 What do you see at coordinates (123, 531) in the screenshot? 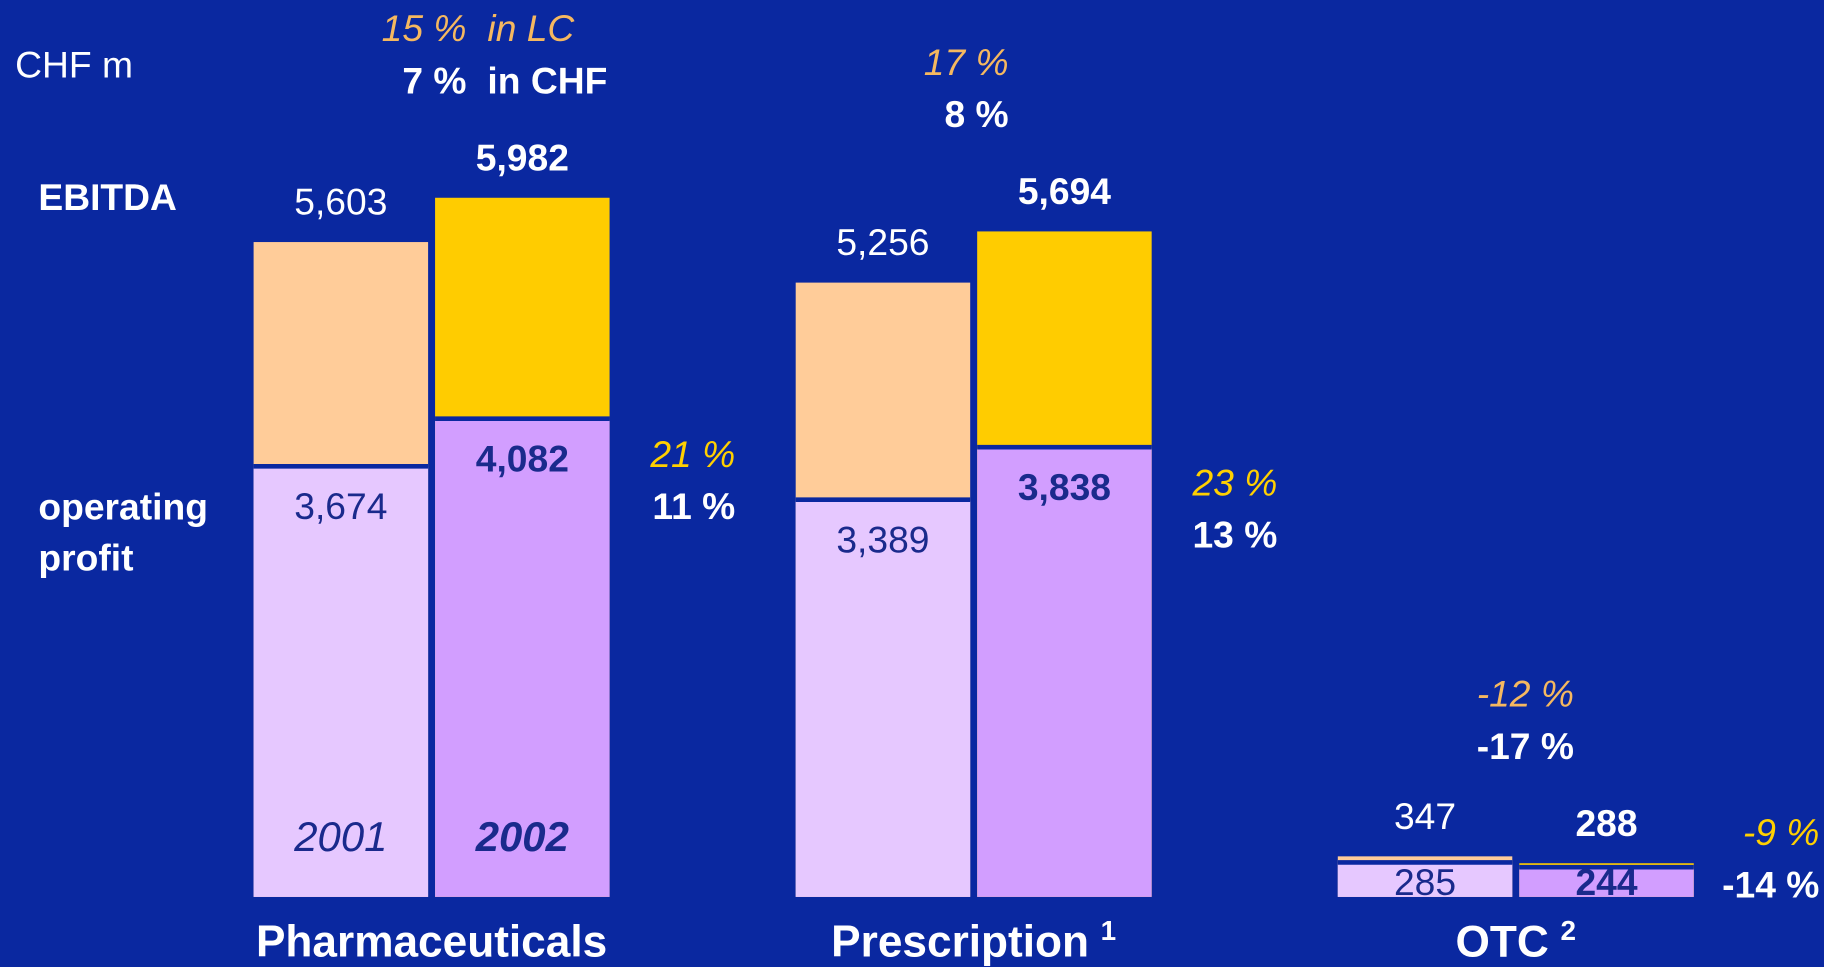
I see `series-label: operating profit` at bounding box center [123, 531].